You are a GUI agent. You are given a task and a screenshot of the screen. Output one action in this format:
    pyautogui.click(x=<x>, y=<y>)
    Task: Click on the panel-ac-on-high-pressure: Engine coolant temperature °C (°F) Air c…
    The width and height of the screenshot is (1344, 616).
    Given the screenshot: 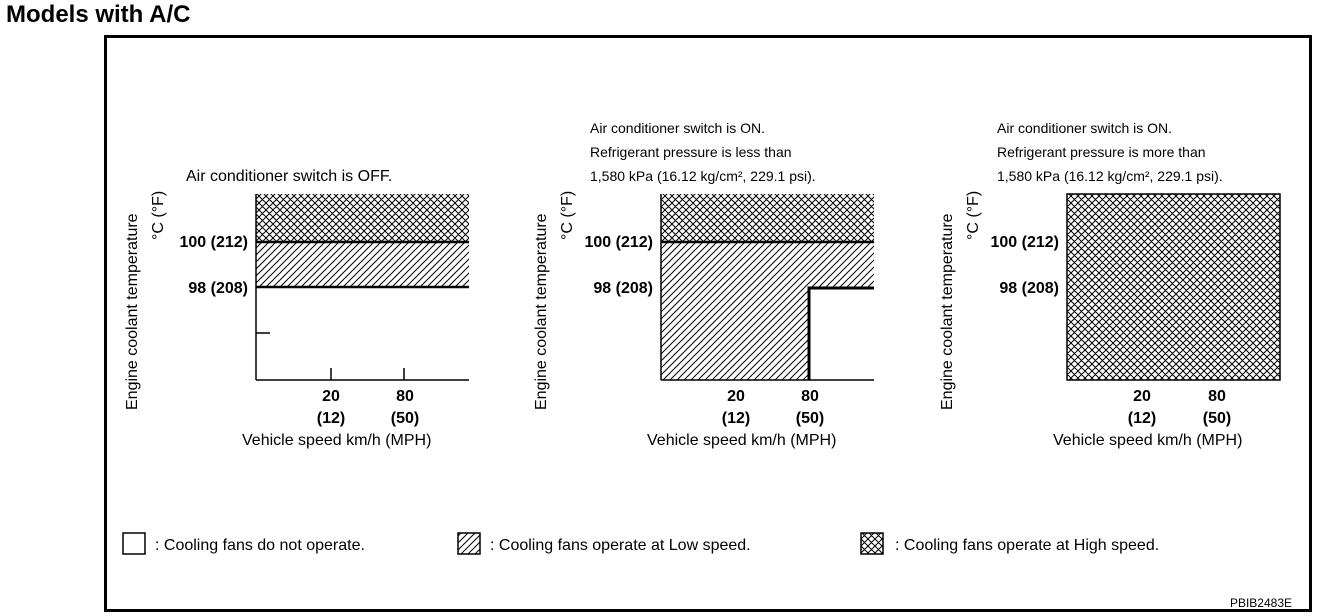 What is the action you would take?
    pyautogui.click(x=1110, y=284)
    